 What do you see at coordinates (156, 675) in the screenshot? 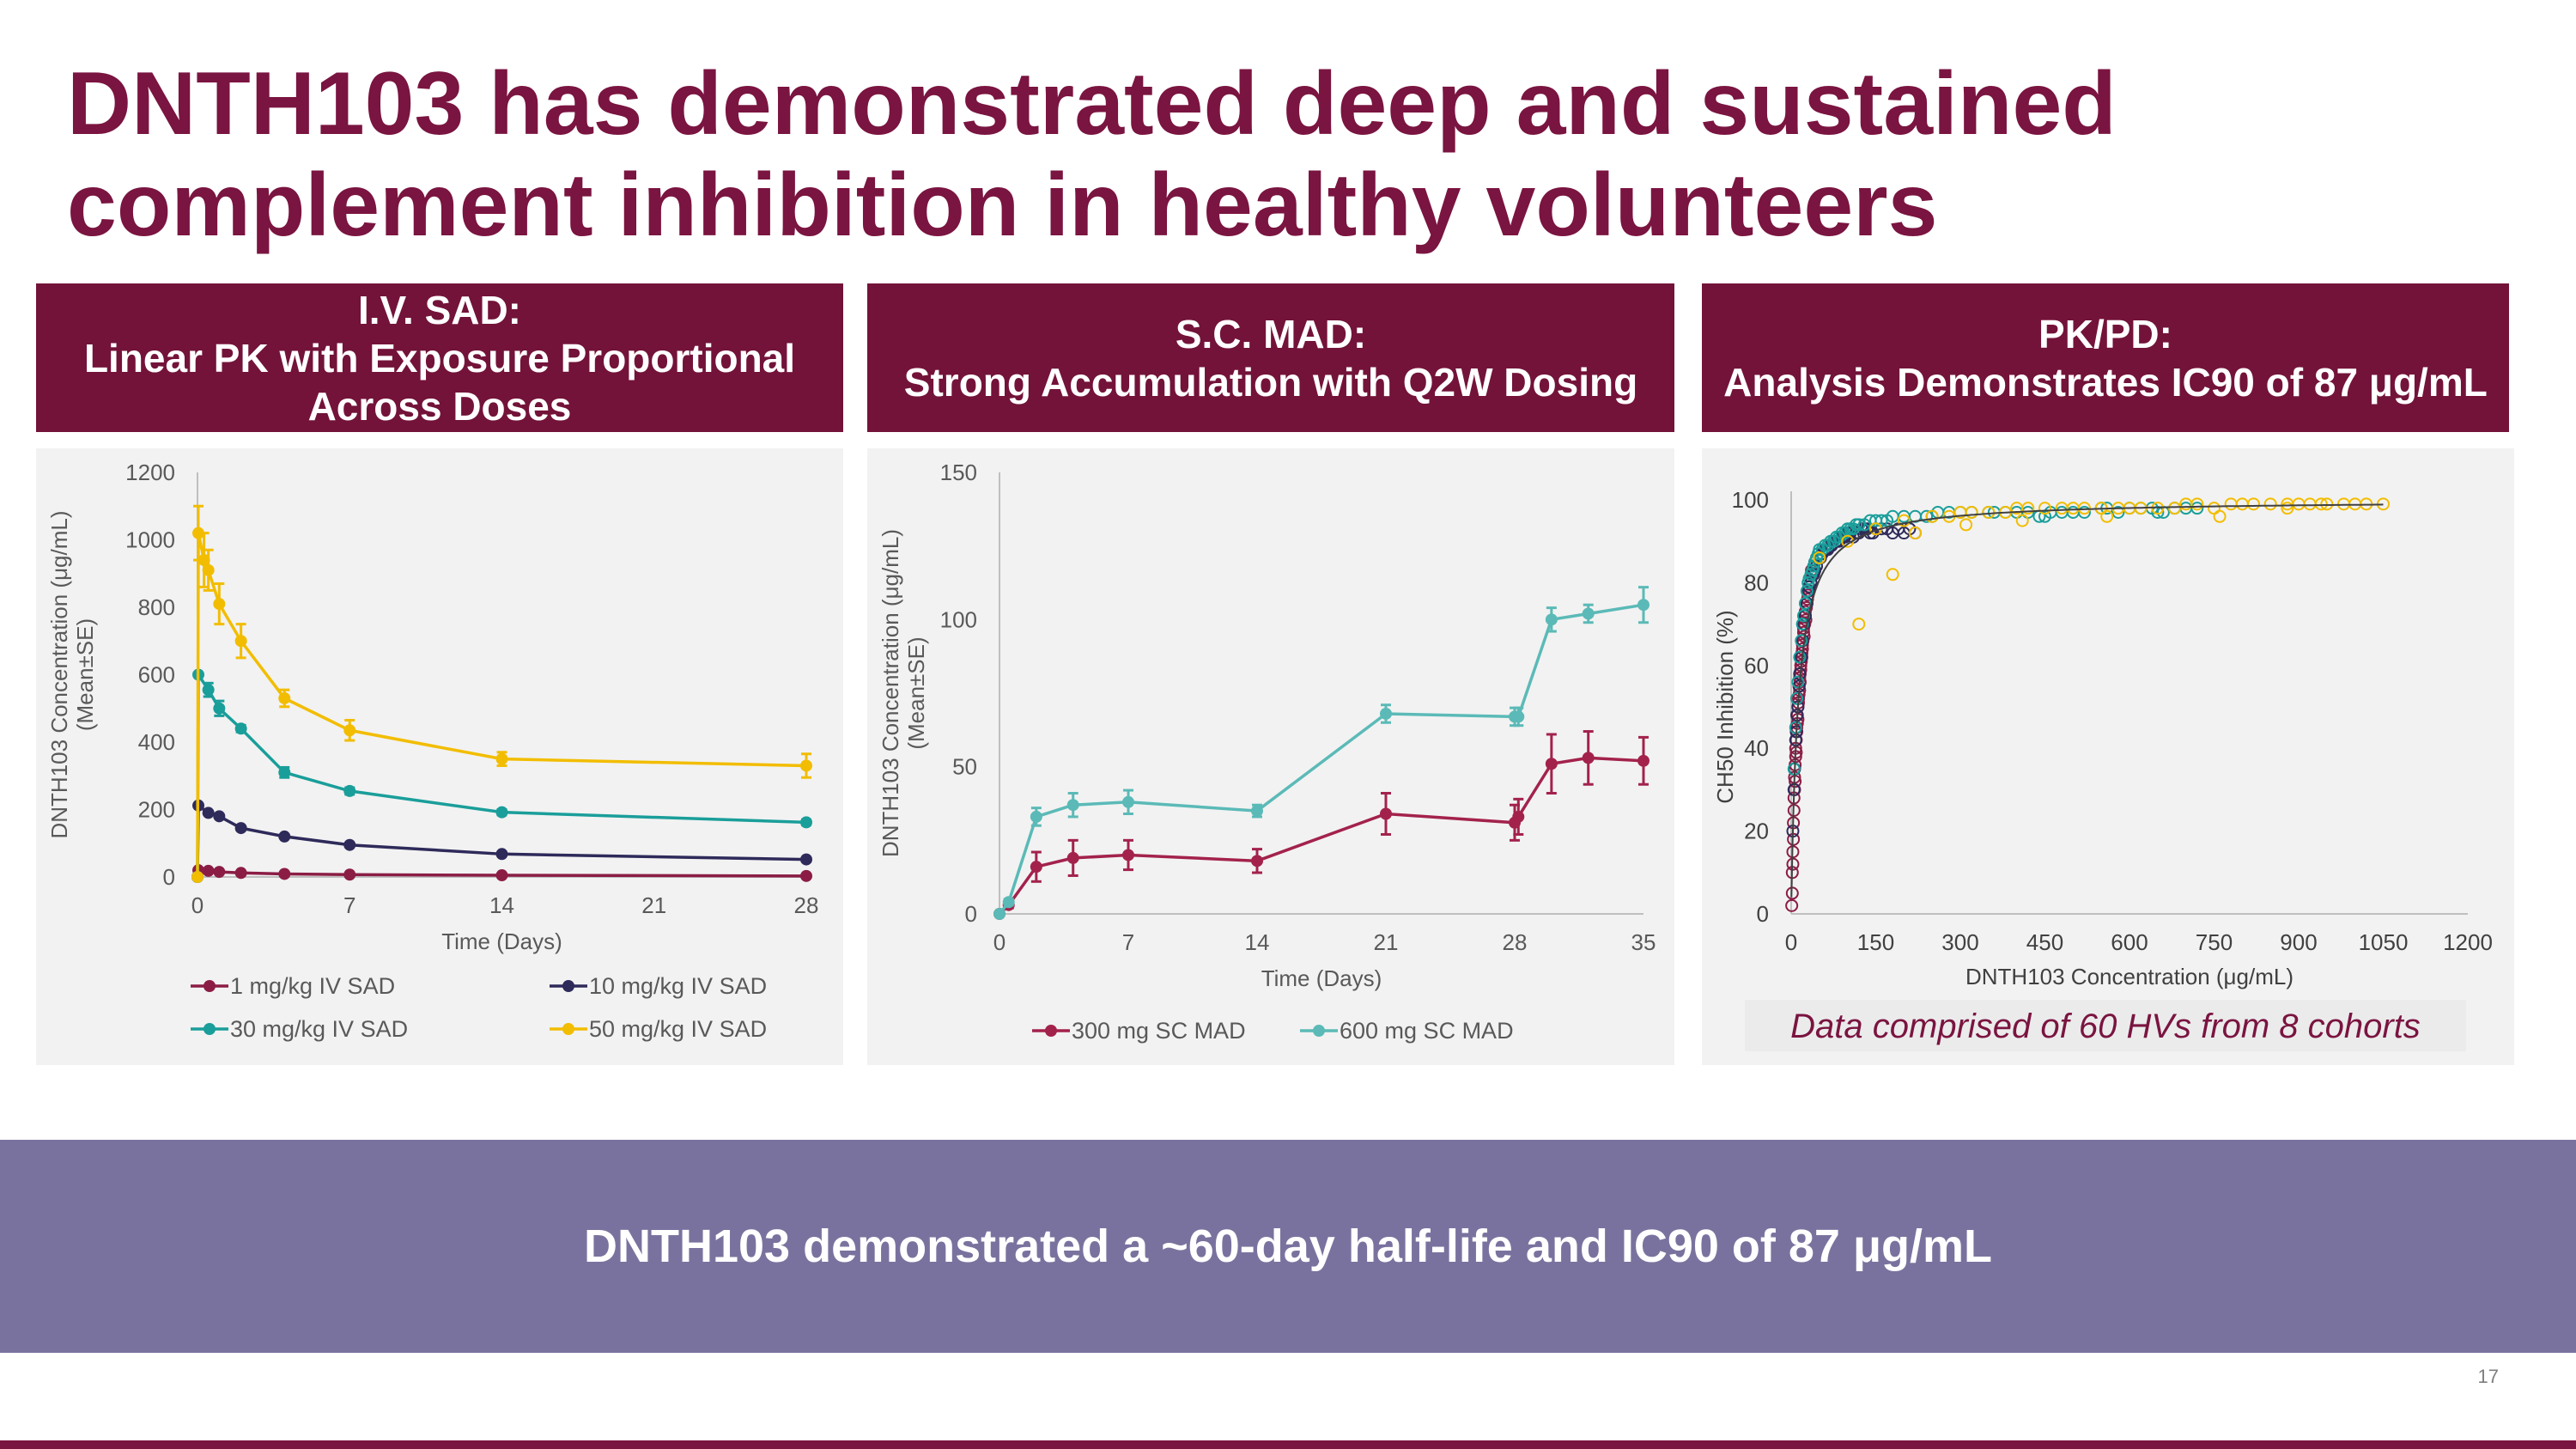
I see `y-tick-label: 600` at bounding box center [156, 675].